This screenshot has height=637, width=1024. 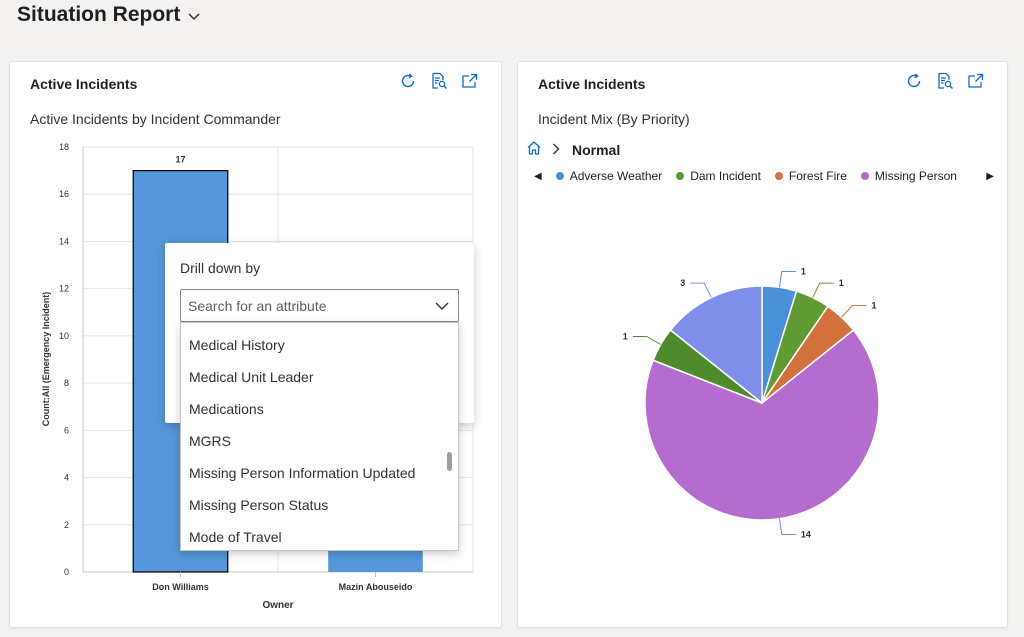 I want to click on legend-item: Adverse Weather, so click(x=609, y=176).